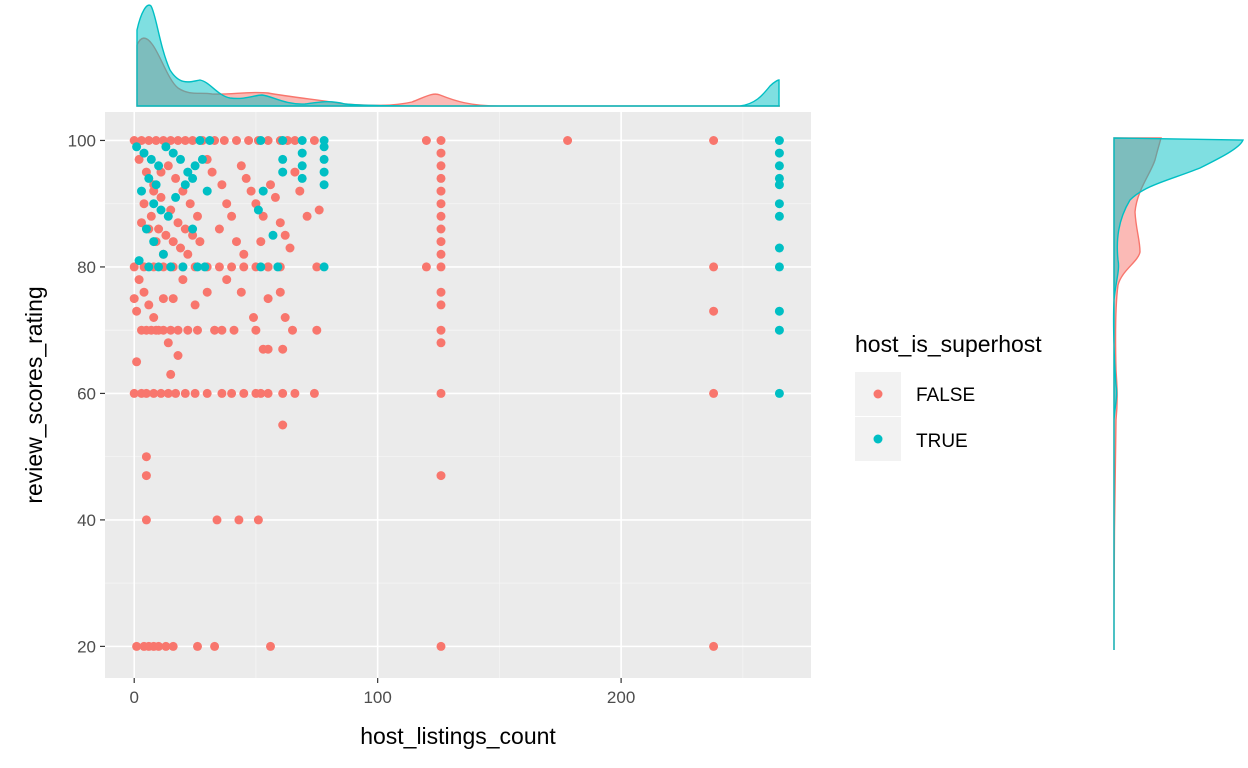 The height and width of the screenshot is (768, 1248). What do you see at coordinates (382, 692) in the screenshot?
I see `x-axis: 0 100 200` at bounding box center [382, 692].